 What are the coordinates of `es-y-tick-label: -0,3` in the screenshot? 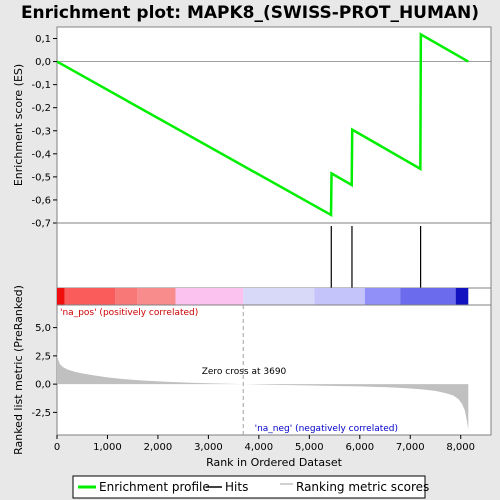 It's located at (41, 131).